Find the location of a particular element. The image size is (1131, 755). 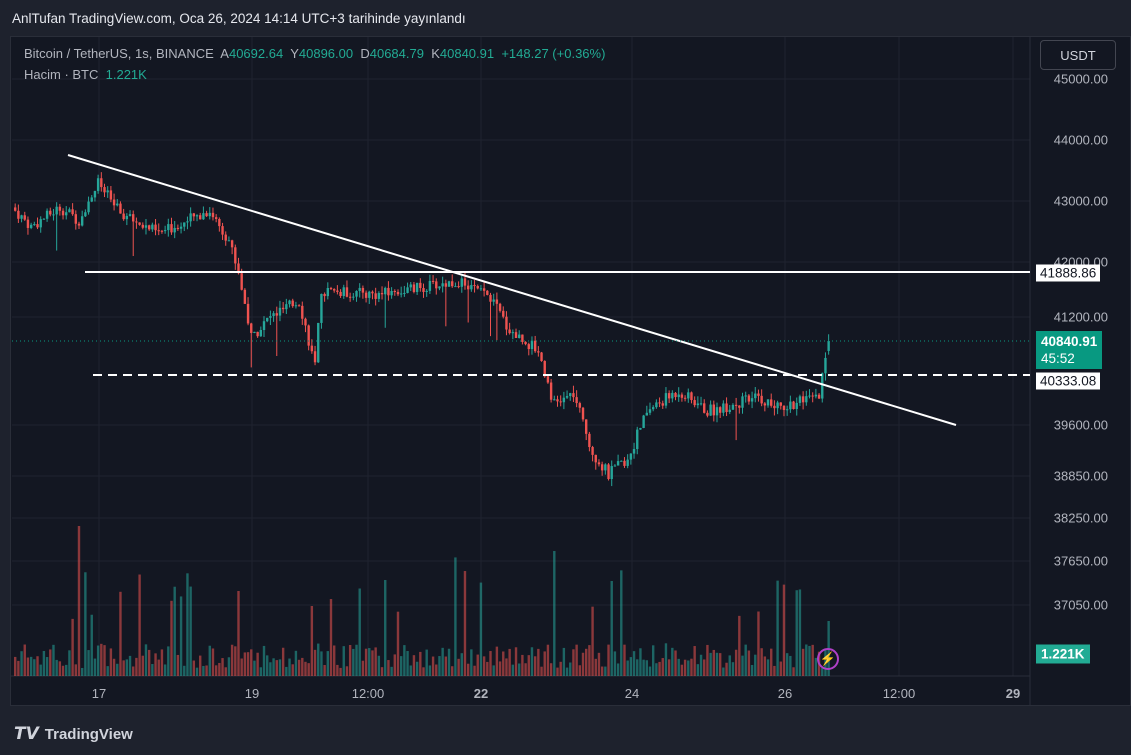

price-tick: 44000.00 is located at coordinates (1080, 140).